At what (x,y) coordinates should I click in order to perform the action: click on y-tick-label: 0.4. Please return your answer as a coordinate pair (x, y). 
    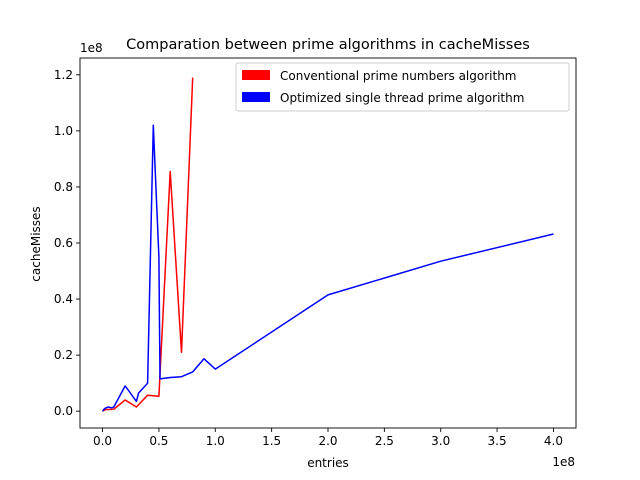
    Looking at the image, I should click on (63, 299).